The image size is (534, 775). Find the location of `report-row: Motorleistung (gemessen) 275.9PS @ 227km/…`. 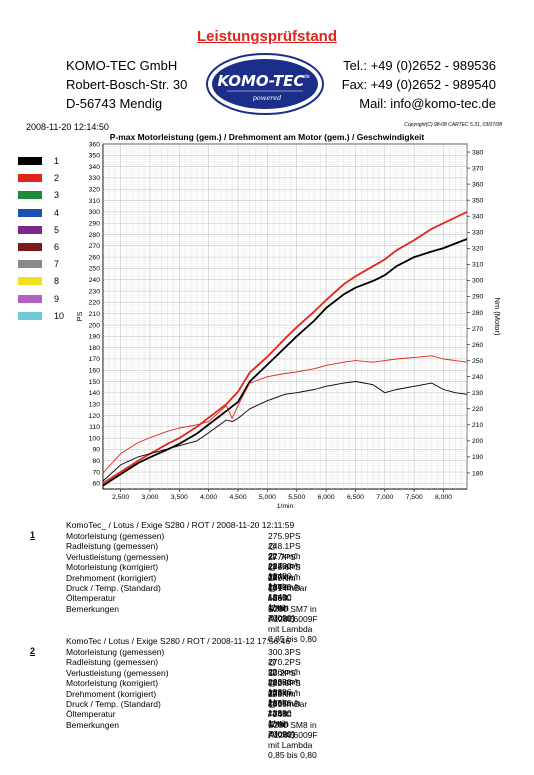

report-row: Motorleistung (gemessen) 275.9PS @ 227km/… is located at coordinates (183, 556).